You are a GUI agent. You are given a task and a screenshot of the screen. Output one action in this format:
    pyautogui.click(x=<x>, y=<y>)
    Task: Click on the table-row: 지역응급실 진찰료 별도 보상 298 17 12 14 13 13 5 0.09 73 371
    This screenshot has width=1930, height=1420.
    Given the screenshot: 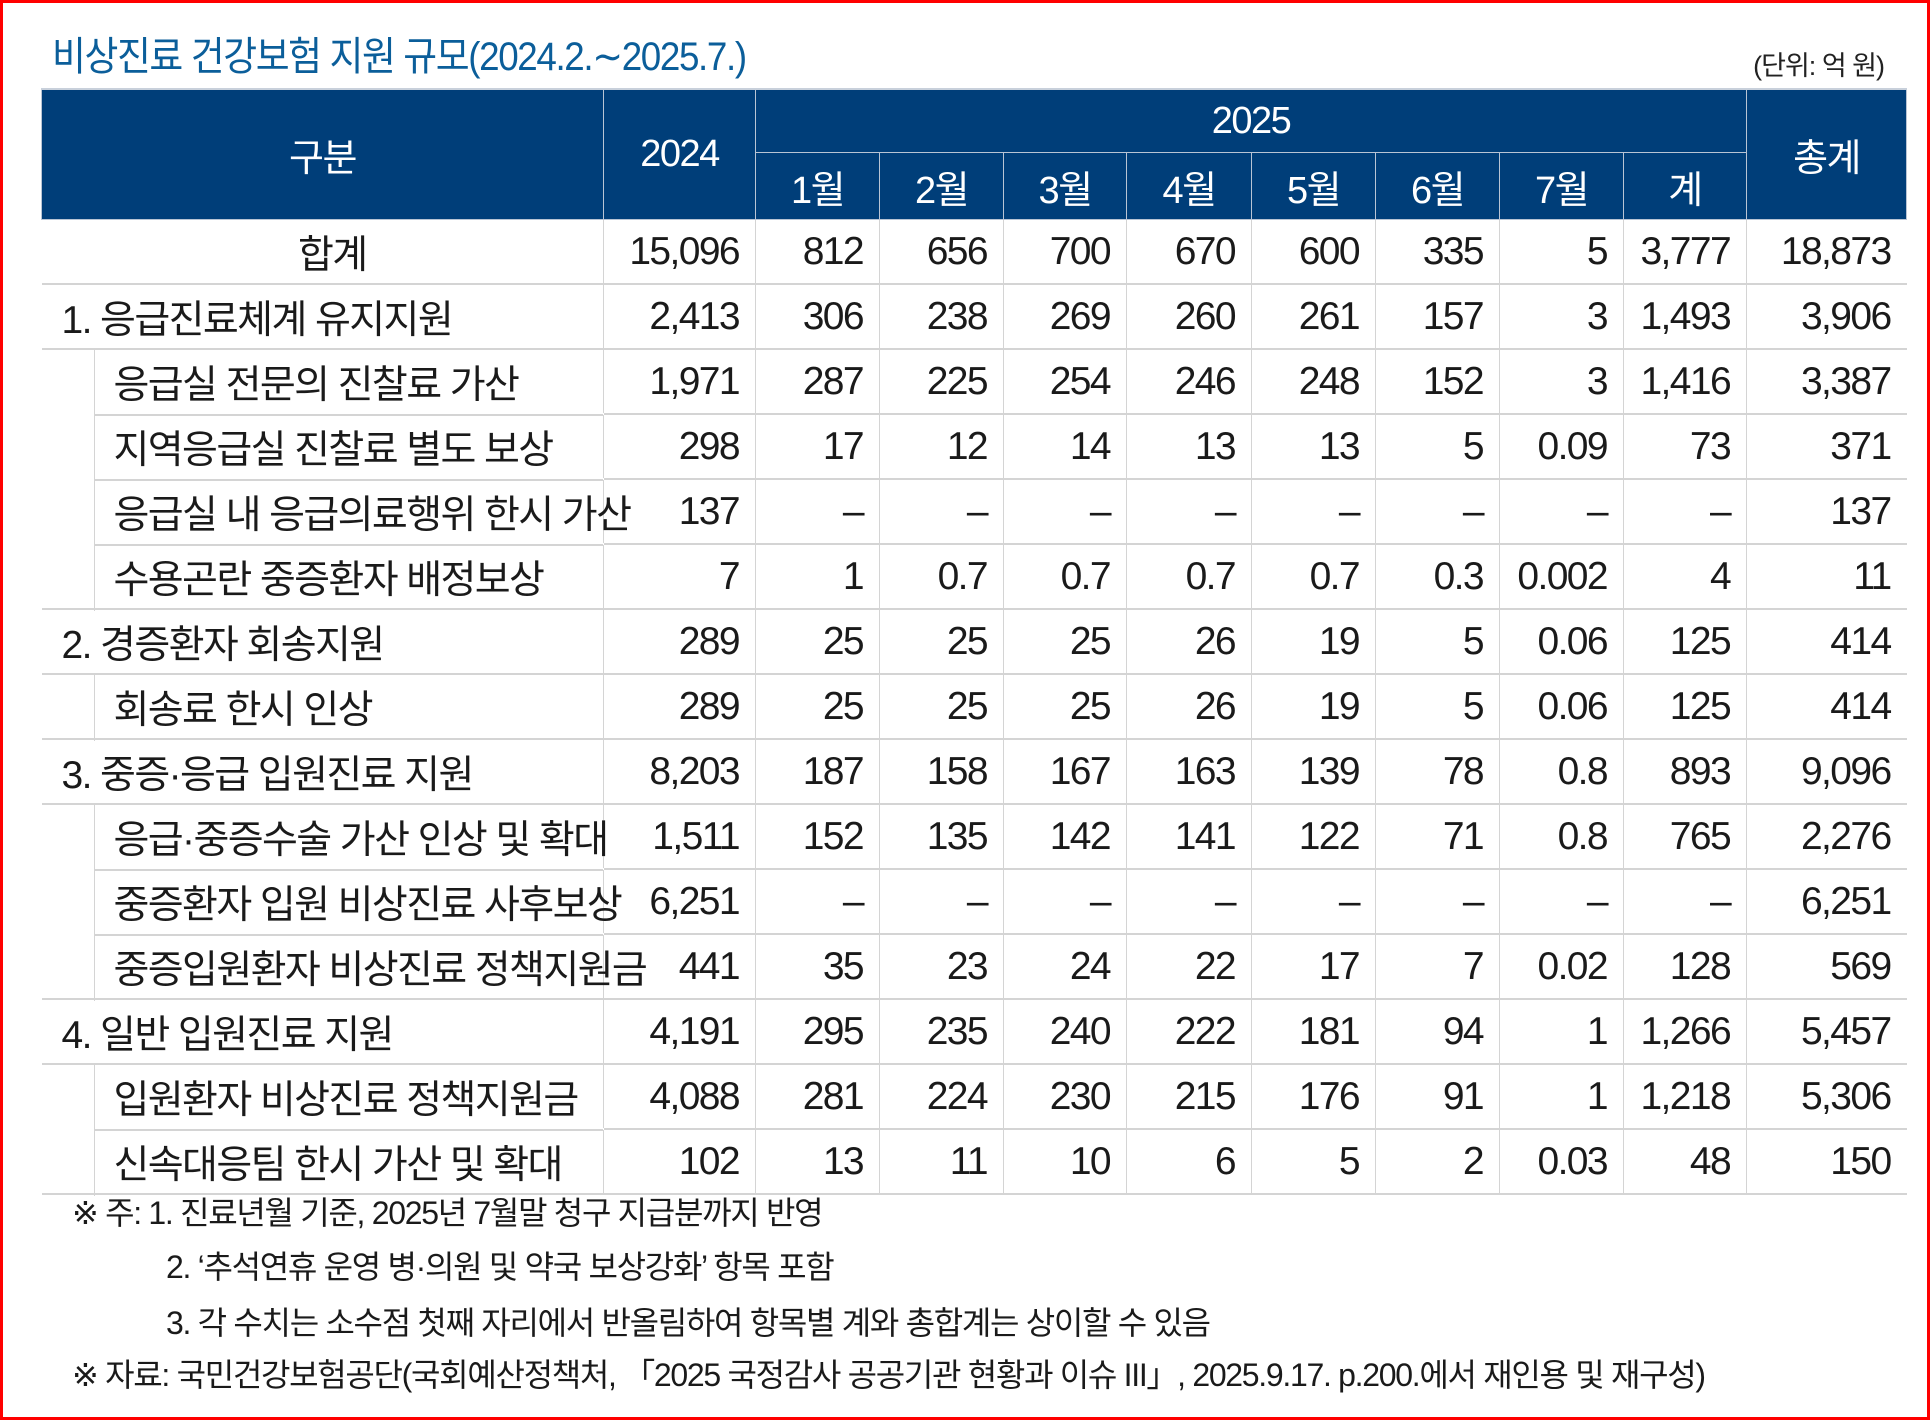 What is the action you would take?
    pyautogui.click(x=974, y=446)
    